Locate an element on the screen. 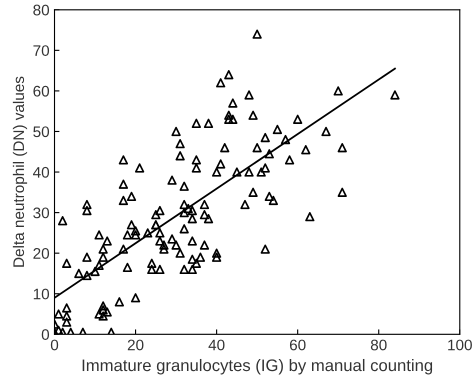 Image resolution: width=474 pixels, height=391 pixels. x-tick-label: 20 is located at coordinates (136, 345).